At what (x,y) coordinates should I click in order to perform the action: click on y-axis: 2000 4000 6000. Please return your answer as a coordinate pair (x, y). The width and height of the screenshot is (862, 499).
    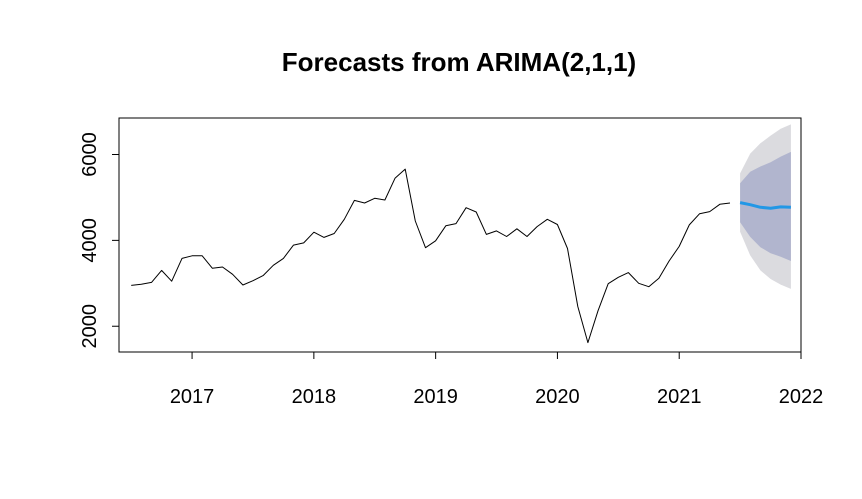
    Looking at the image, I should click on (99, 240).